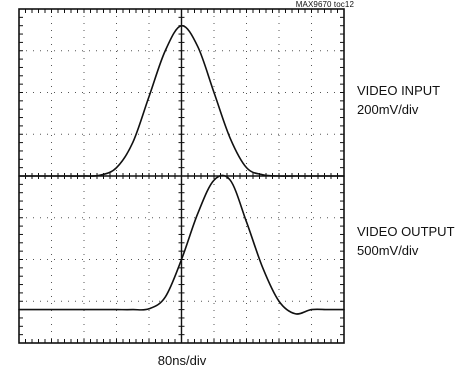  I want to click on channel1-scale: 200mV/div, so click(388, 109).